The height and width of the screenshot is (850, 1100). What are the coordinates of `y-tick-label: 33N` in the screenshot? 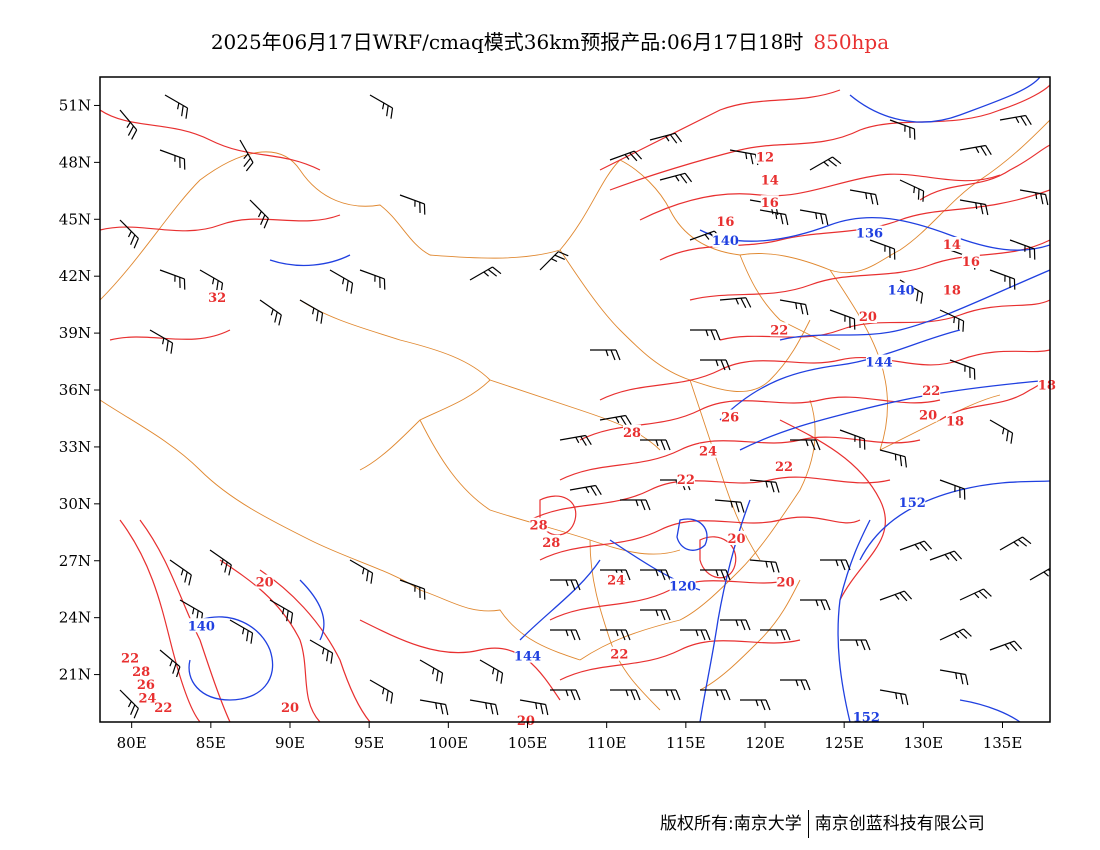 It's located at (75, 447).